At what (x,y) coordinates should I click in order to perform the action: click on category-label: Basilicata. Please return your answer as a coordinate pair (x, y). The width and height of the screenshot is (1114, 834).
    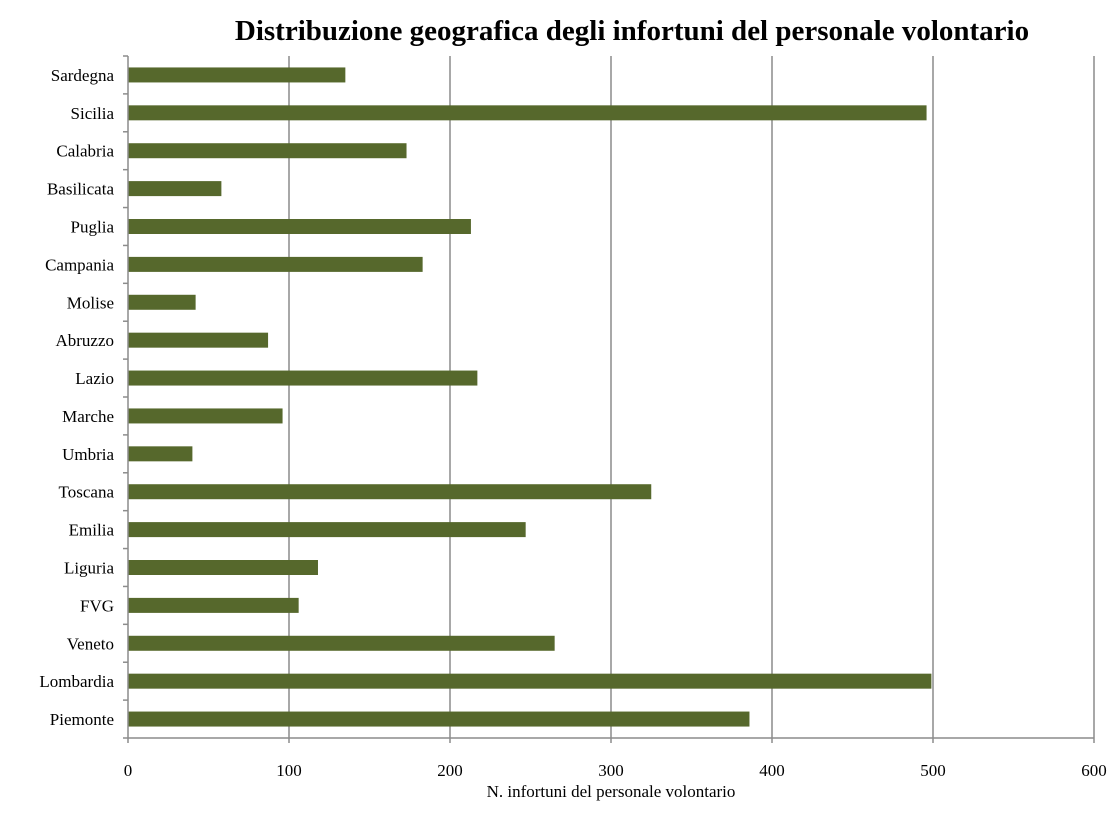
    Looking at the image, I should click on (80, 189).